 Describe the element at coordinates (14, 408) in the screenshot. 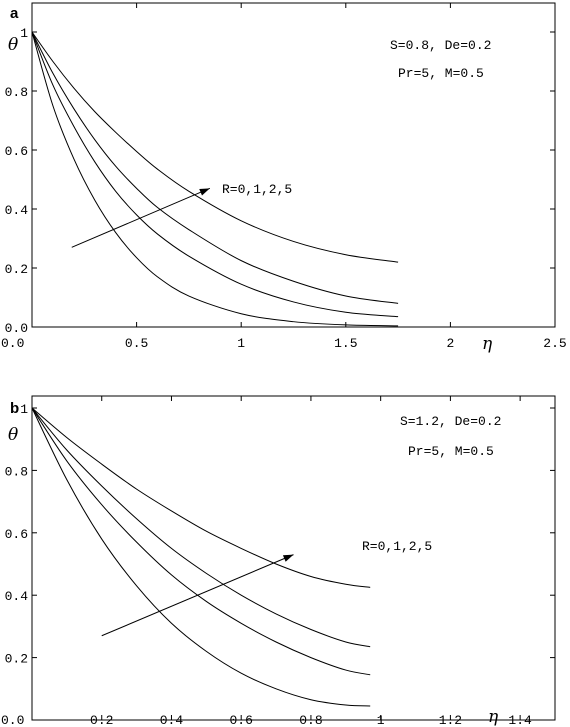

I see `panel-label: b` at that location.